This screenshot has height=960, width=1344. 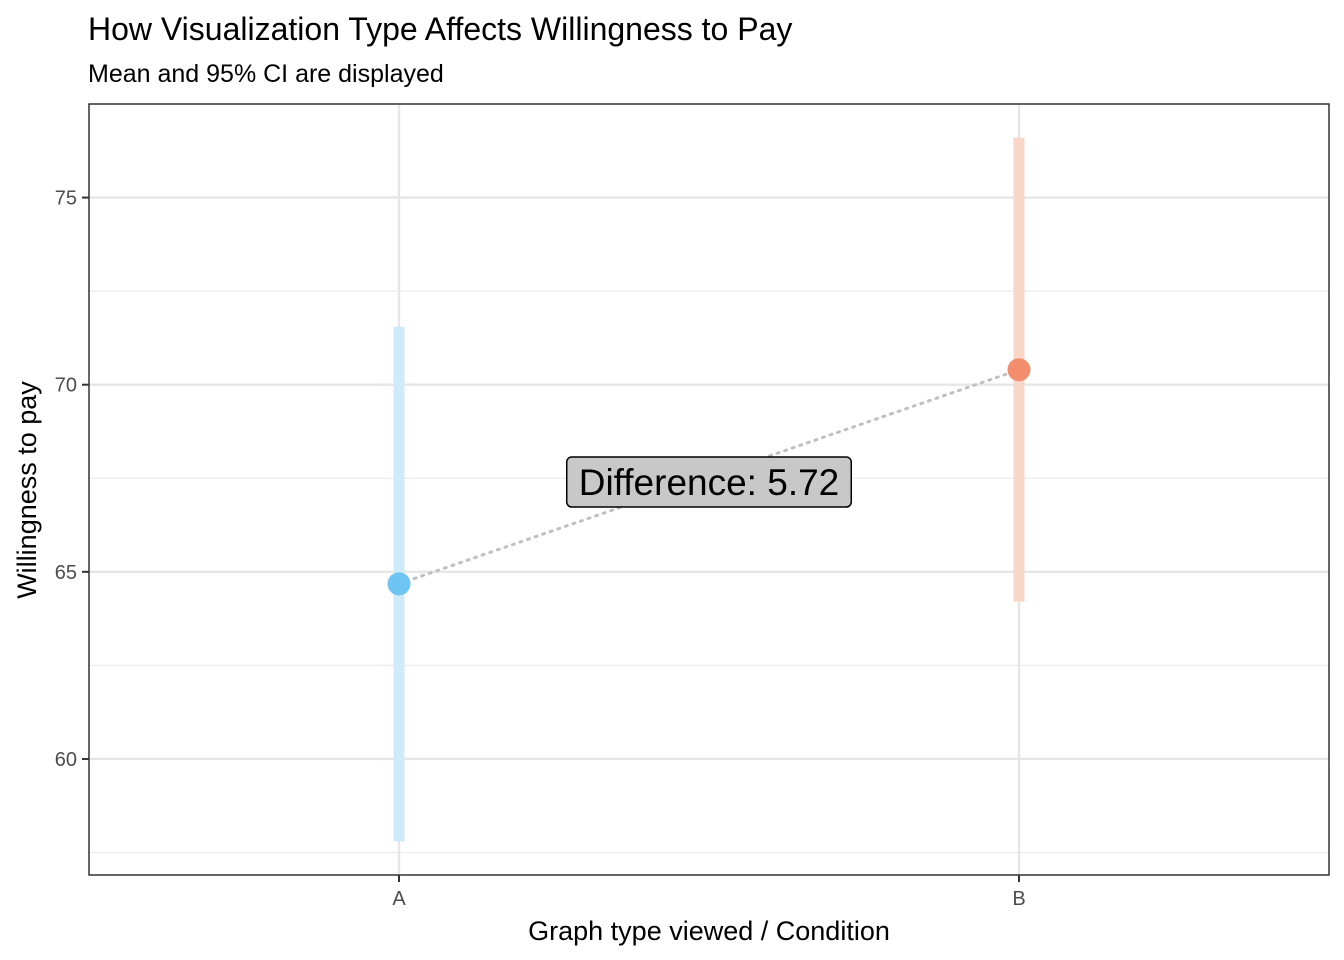 I want to click on difference-annotation: Difference: 5.72, so click(x=709, y=482).